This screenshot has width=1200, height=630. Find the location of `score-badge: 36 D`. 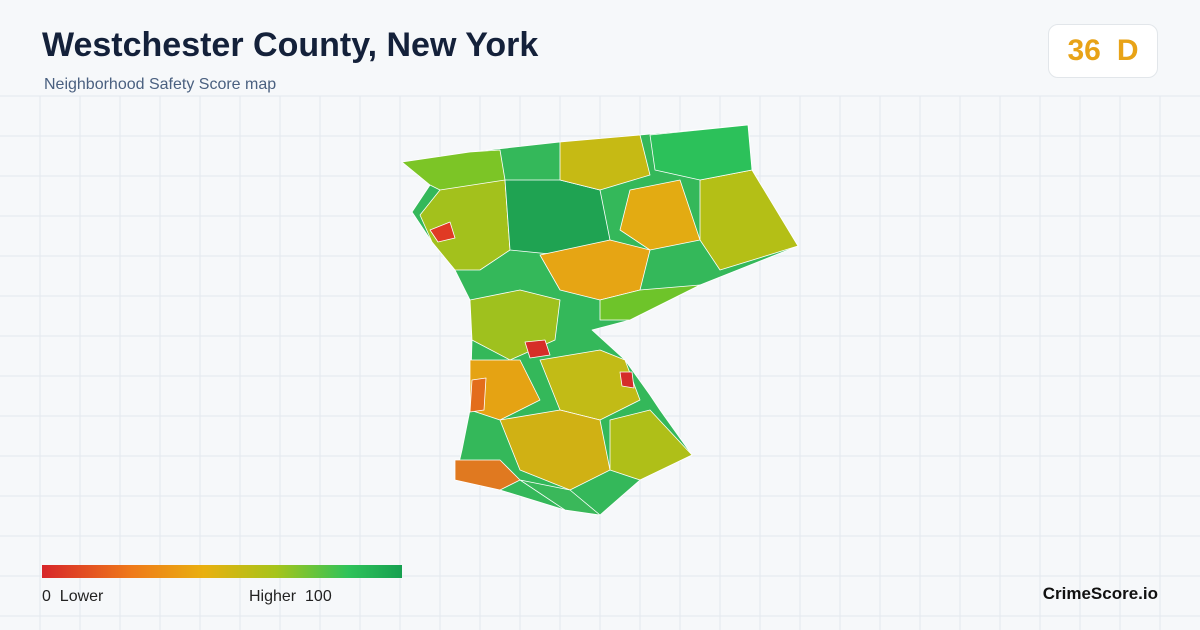

score-badge: 36 D is located at coordinates (1103, 51).